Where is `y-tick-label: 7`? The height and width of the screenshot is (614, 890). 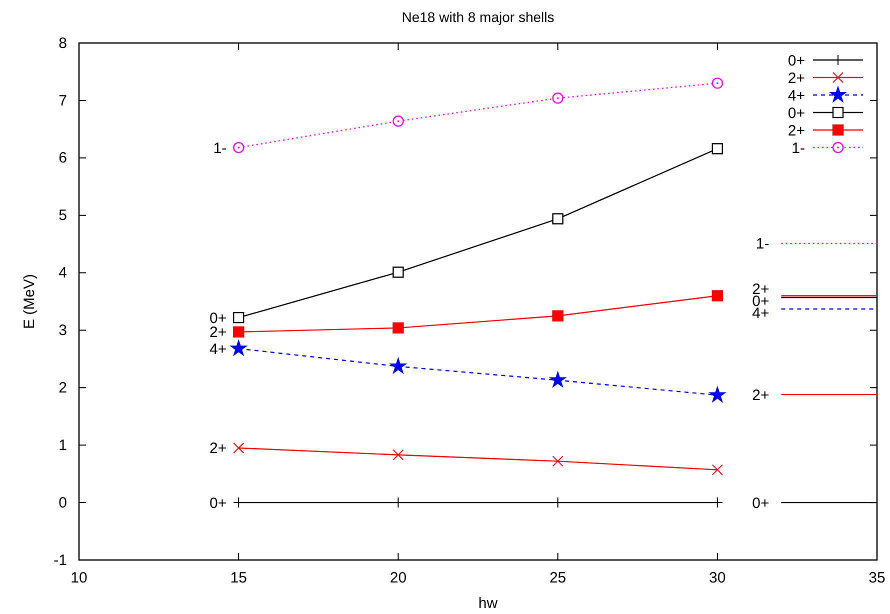 y-tick-label: 7 is located at coordinates (62, 101).